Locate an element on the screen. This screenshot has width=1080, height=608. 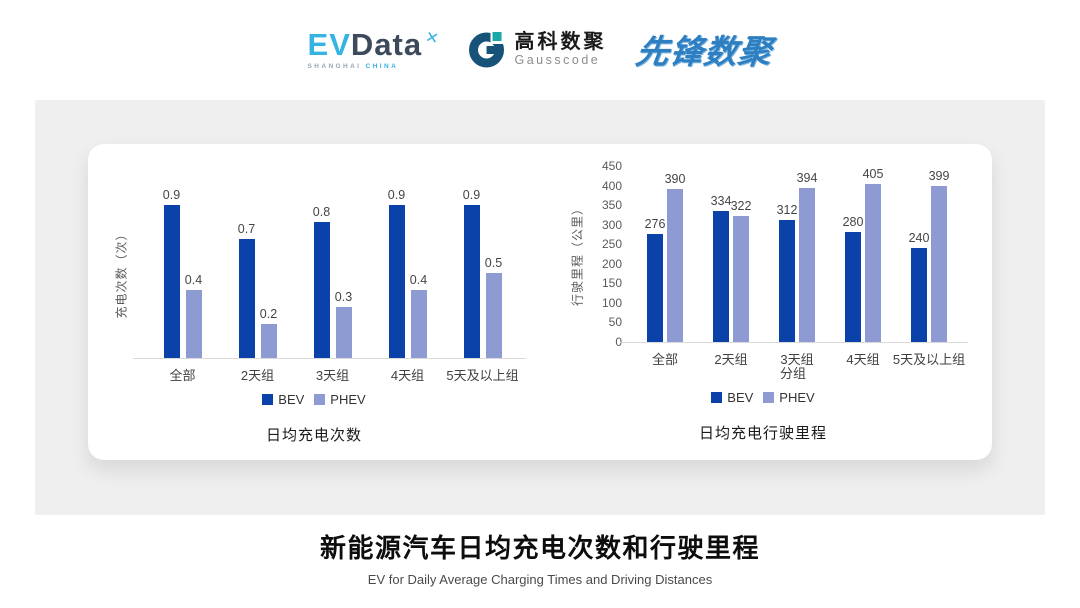
bar-value-label: 0.3 is located at coordinates (343, 297).